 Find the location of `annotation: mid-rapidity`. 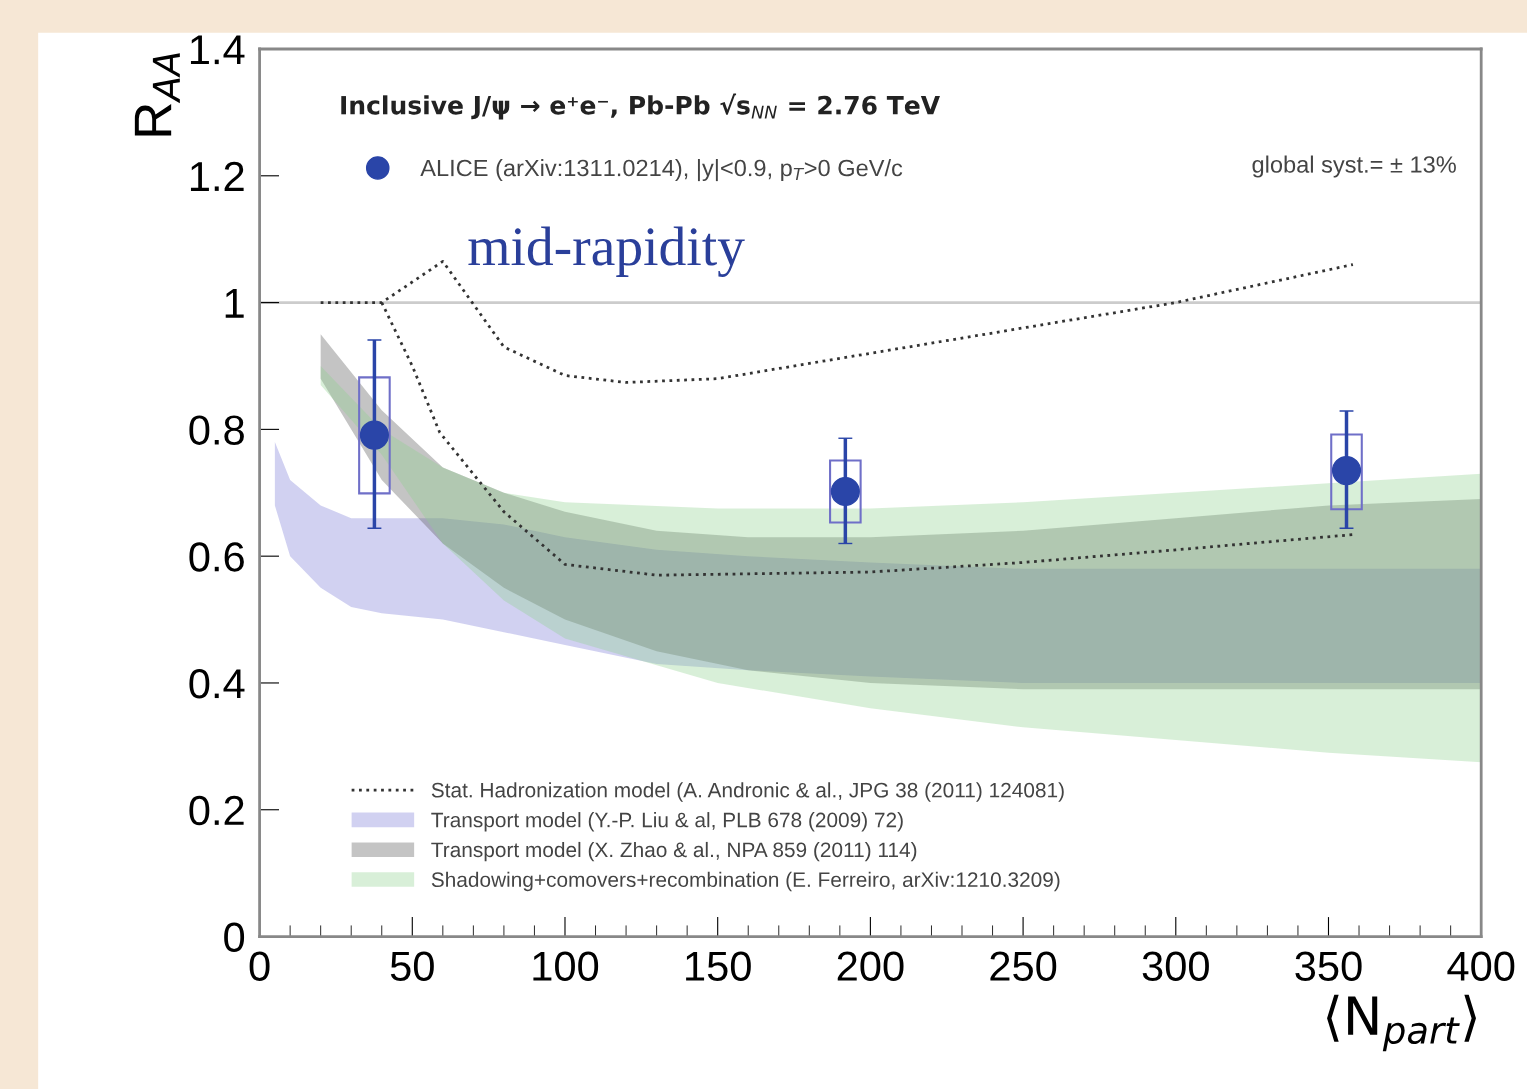

annotation: mid-rapidity is located at coordinates (606, 252).